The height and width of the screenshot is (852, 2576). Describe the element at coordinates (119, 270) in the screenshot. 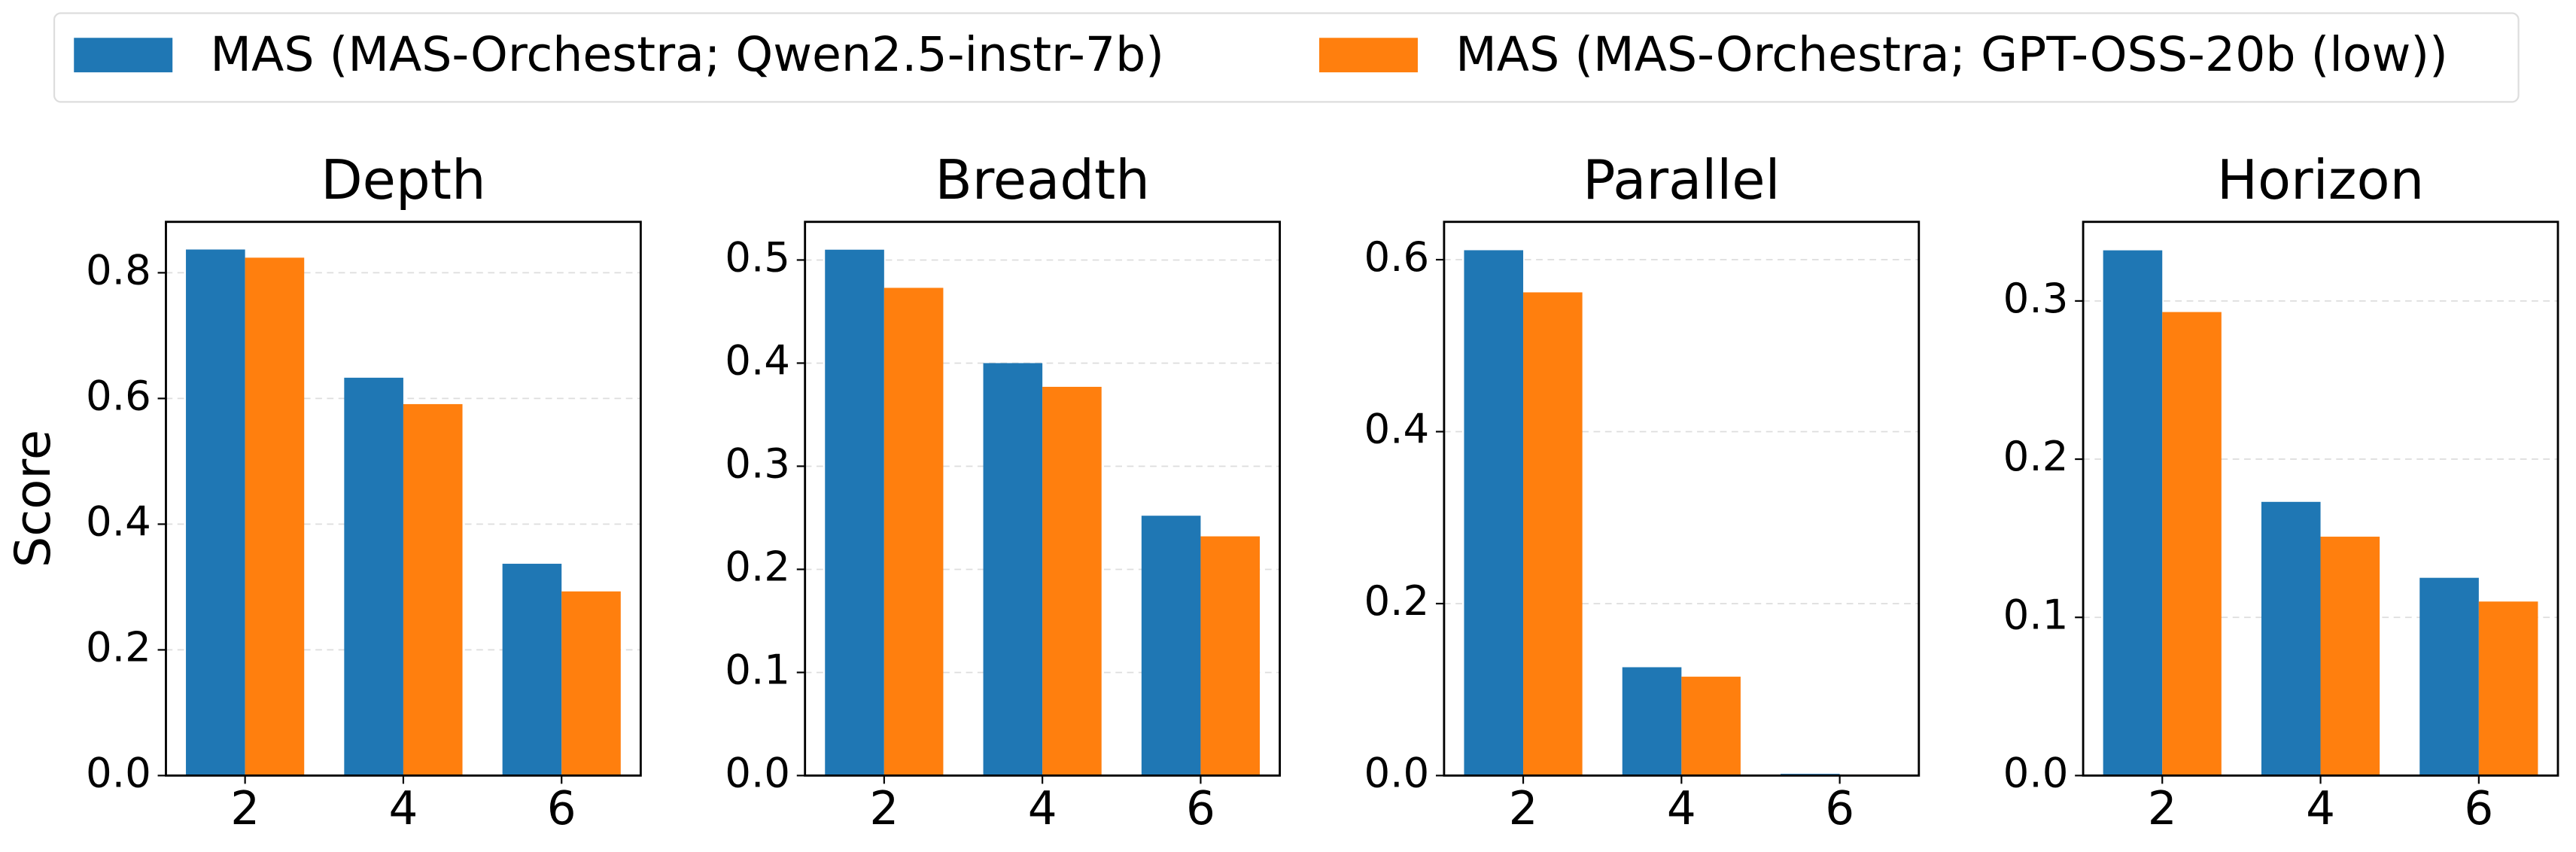

I see `y-tick-label: 0.8` at that location.